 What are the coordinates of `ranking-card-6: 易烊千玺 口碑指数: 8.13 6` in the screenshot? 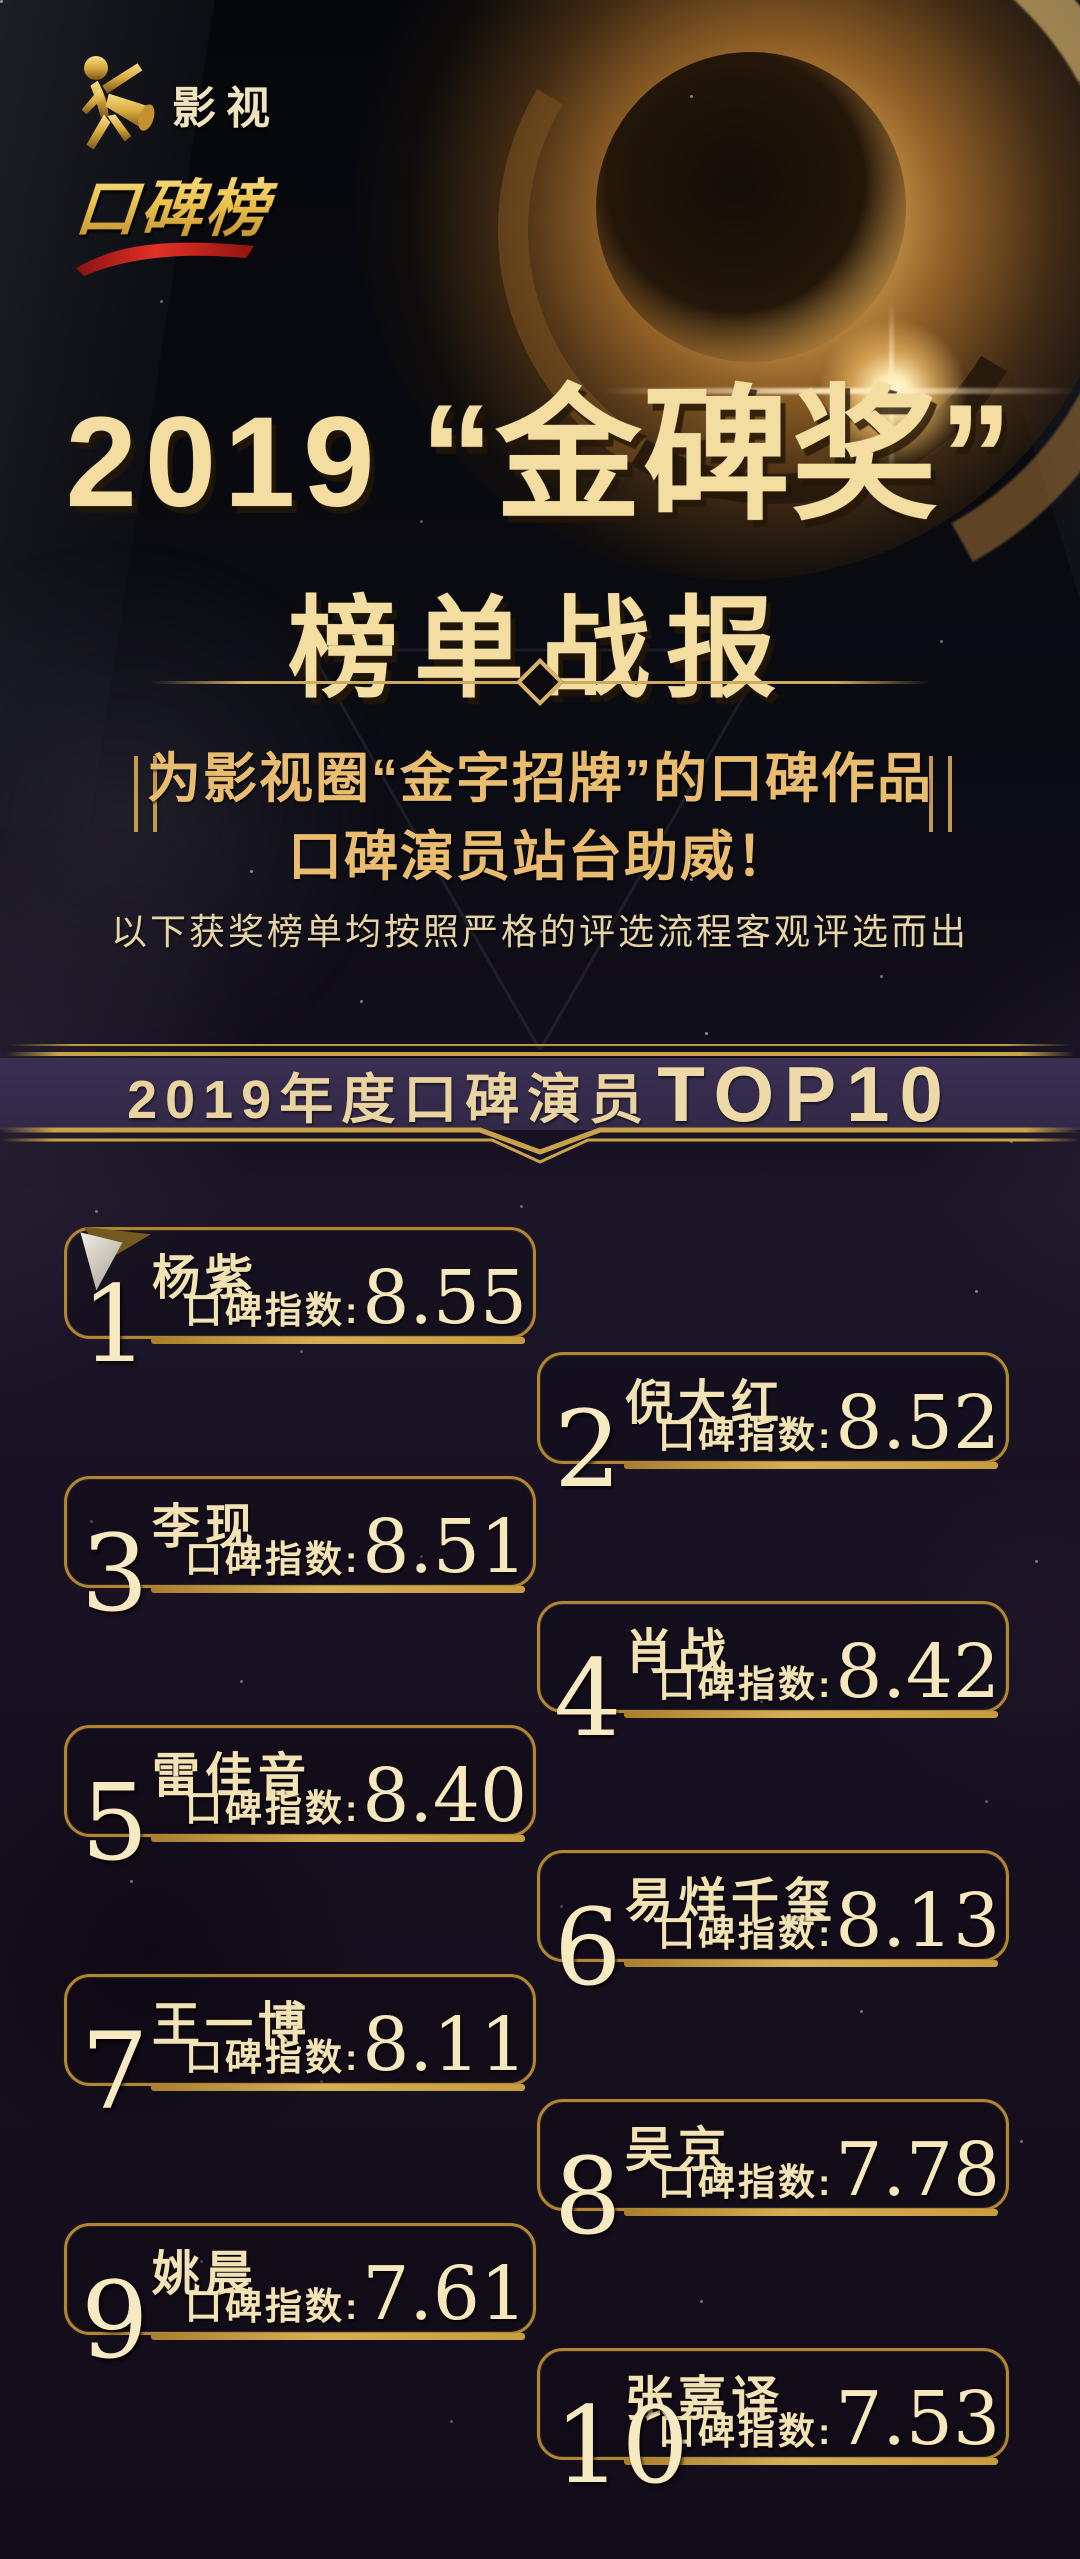 It's located at (773, 1925).